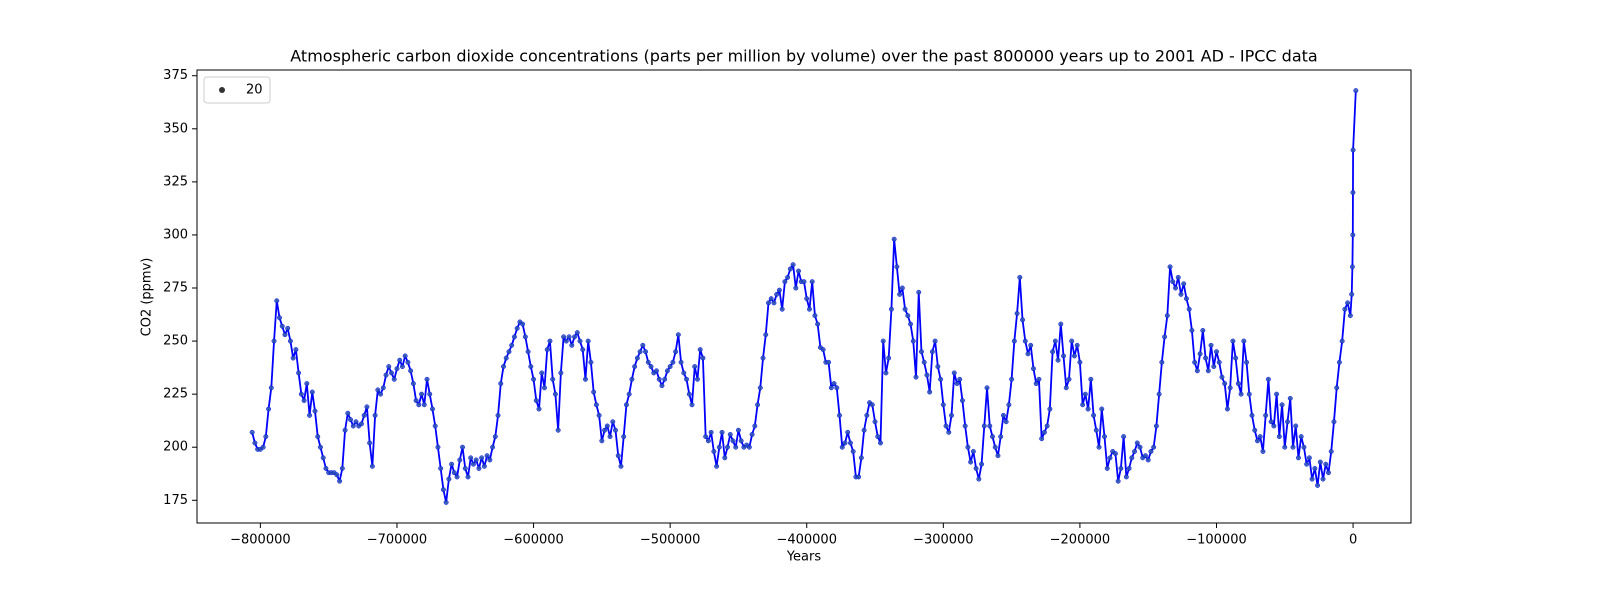 The width and height of the screenshot is (1600, 600). I want to click on x-tick-label: −400000, so click(806, 540).